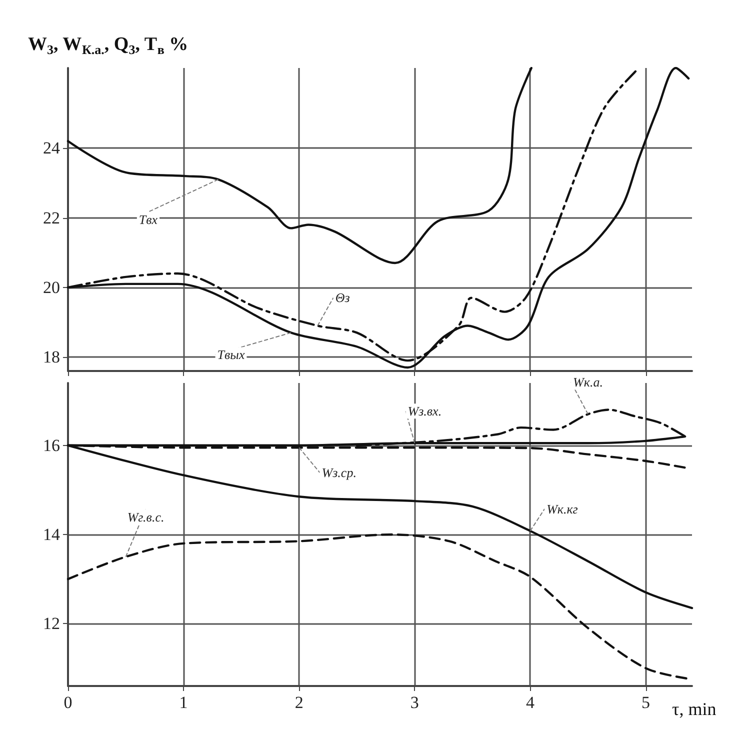  I want to click on y-tick-label: 20, so click(51, 287).